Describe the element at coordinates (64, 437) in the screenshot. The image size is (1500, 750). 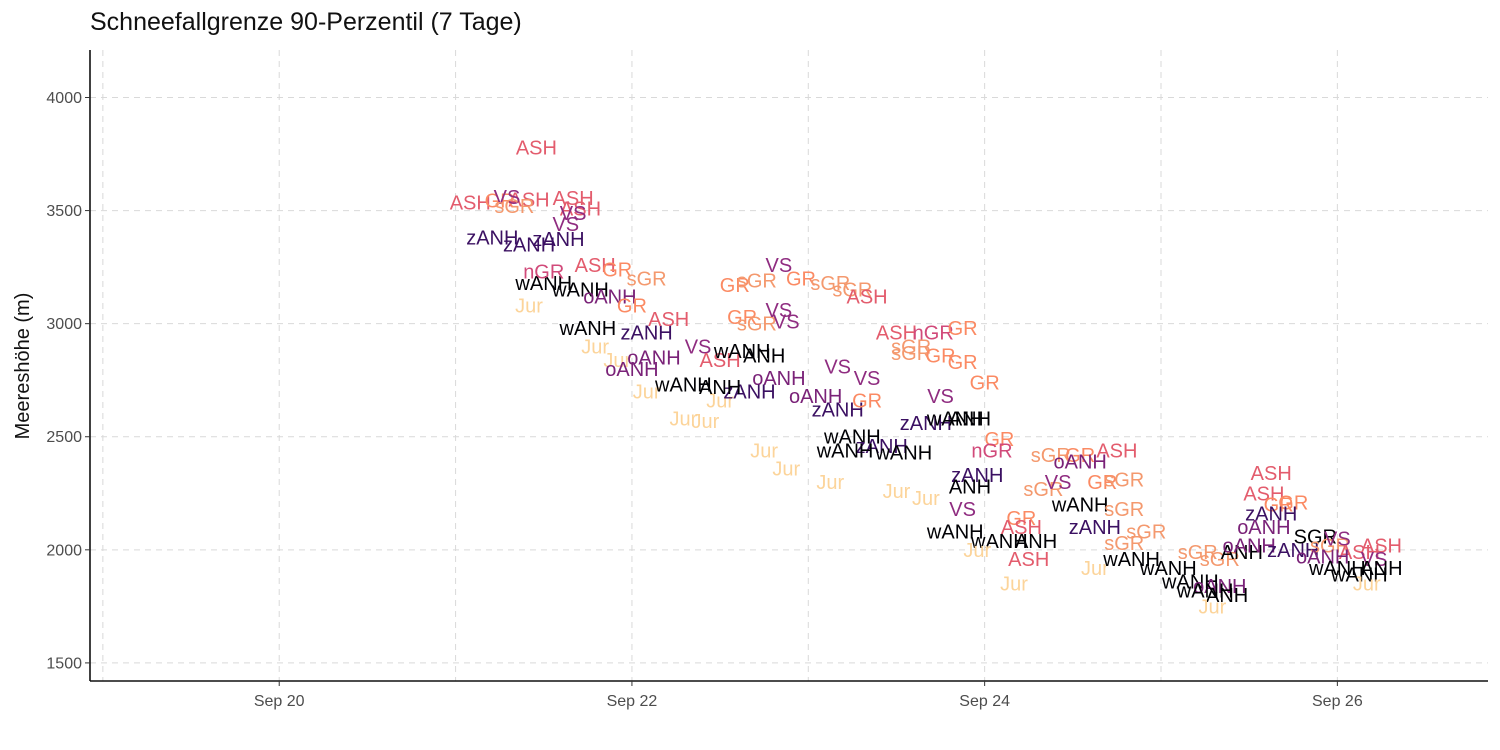
I see `y-tick-label: 2500` at that location.